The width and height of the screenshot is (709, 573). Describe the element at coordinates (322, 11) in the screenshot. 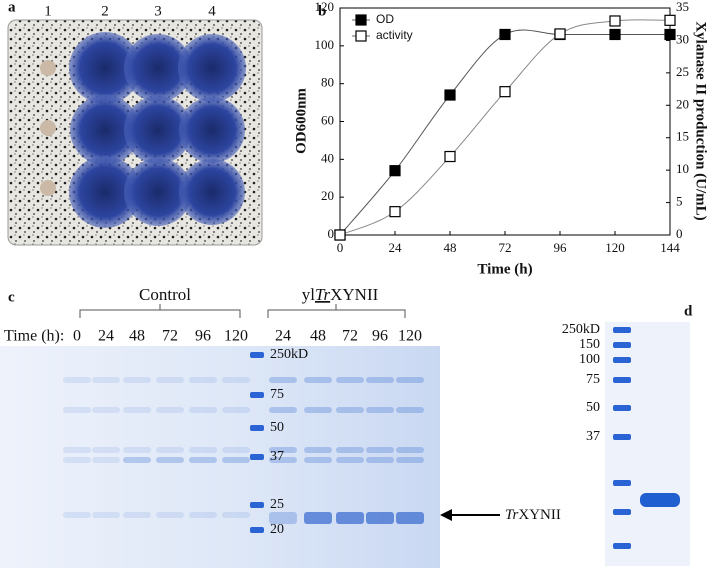

I see `panel-label: b` at that location.